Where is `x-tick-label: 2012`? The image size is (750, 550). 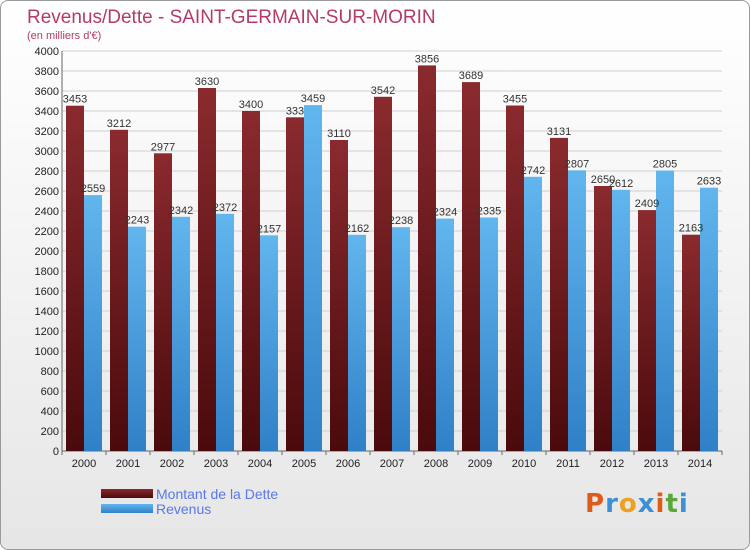 x-tick-label: 2012 is located at coordinates (612, 464).